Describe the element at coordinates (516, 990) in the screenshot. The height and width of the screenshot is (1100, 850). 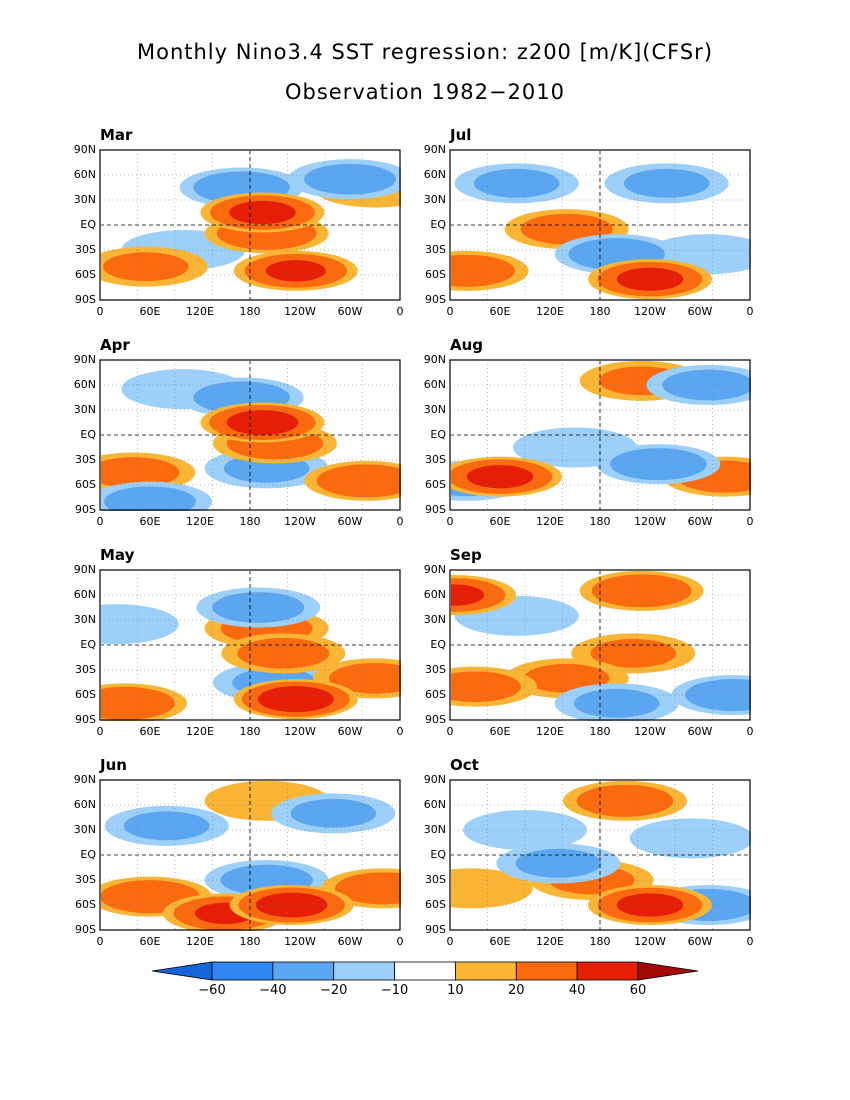
I see `colorbar-tick-label: 20` at that location.